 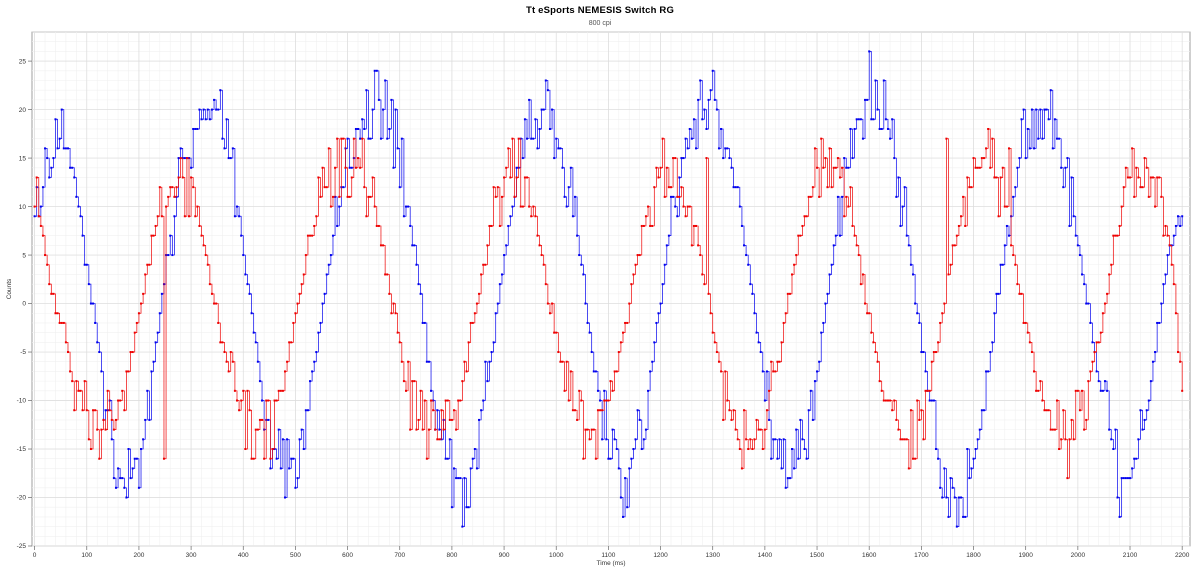 I want to click on x-tick-label: 1700, so click(x=921, y=555).